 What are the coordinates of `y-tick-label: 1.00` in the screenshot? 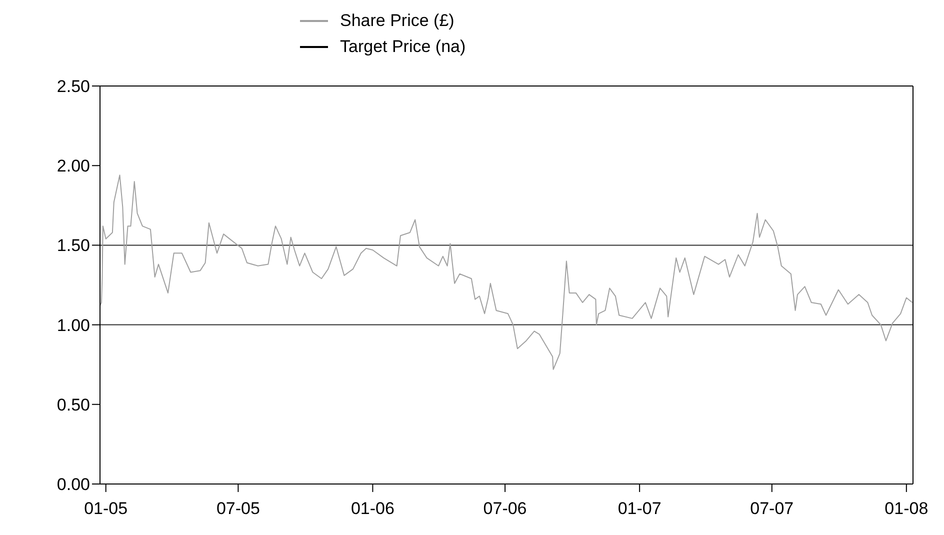 It's located at (73, 325).